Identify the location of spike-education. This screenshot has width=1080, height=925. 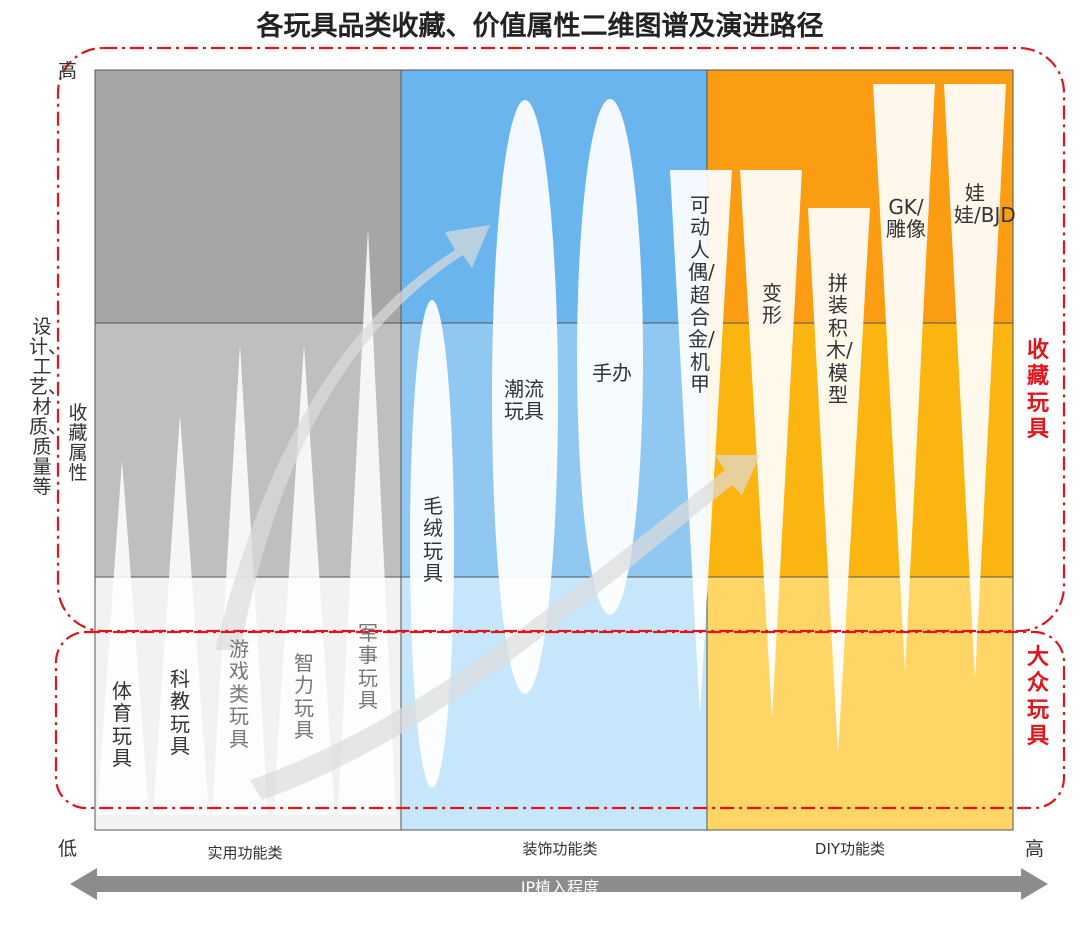
(181, 615).